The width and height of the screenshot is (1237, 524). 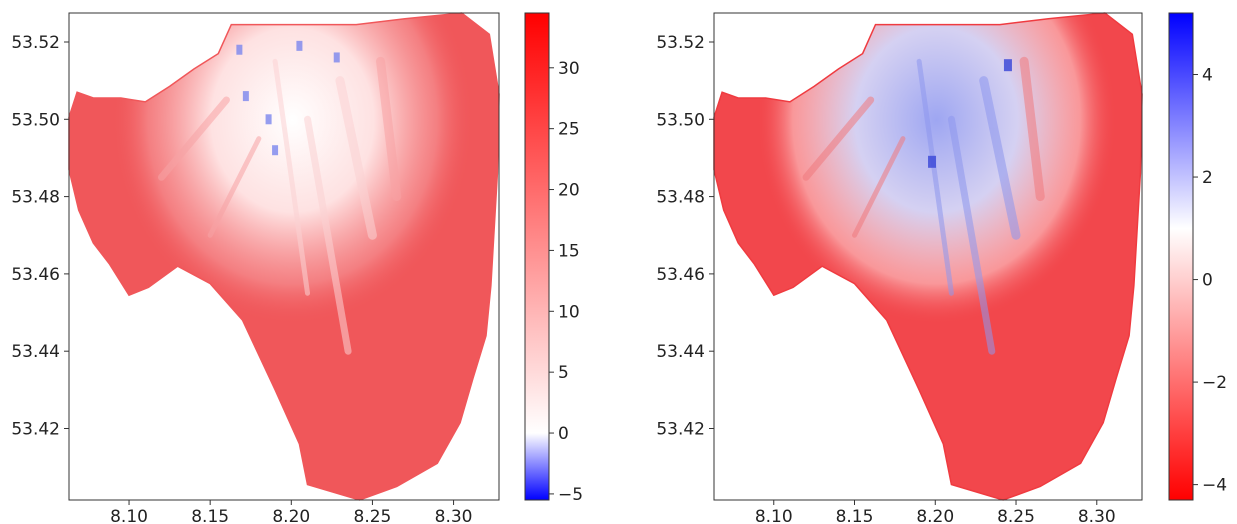 I want to click on colorbar-tick-label: −4, so click(x=1214, y=486).